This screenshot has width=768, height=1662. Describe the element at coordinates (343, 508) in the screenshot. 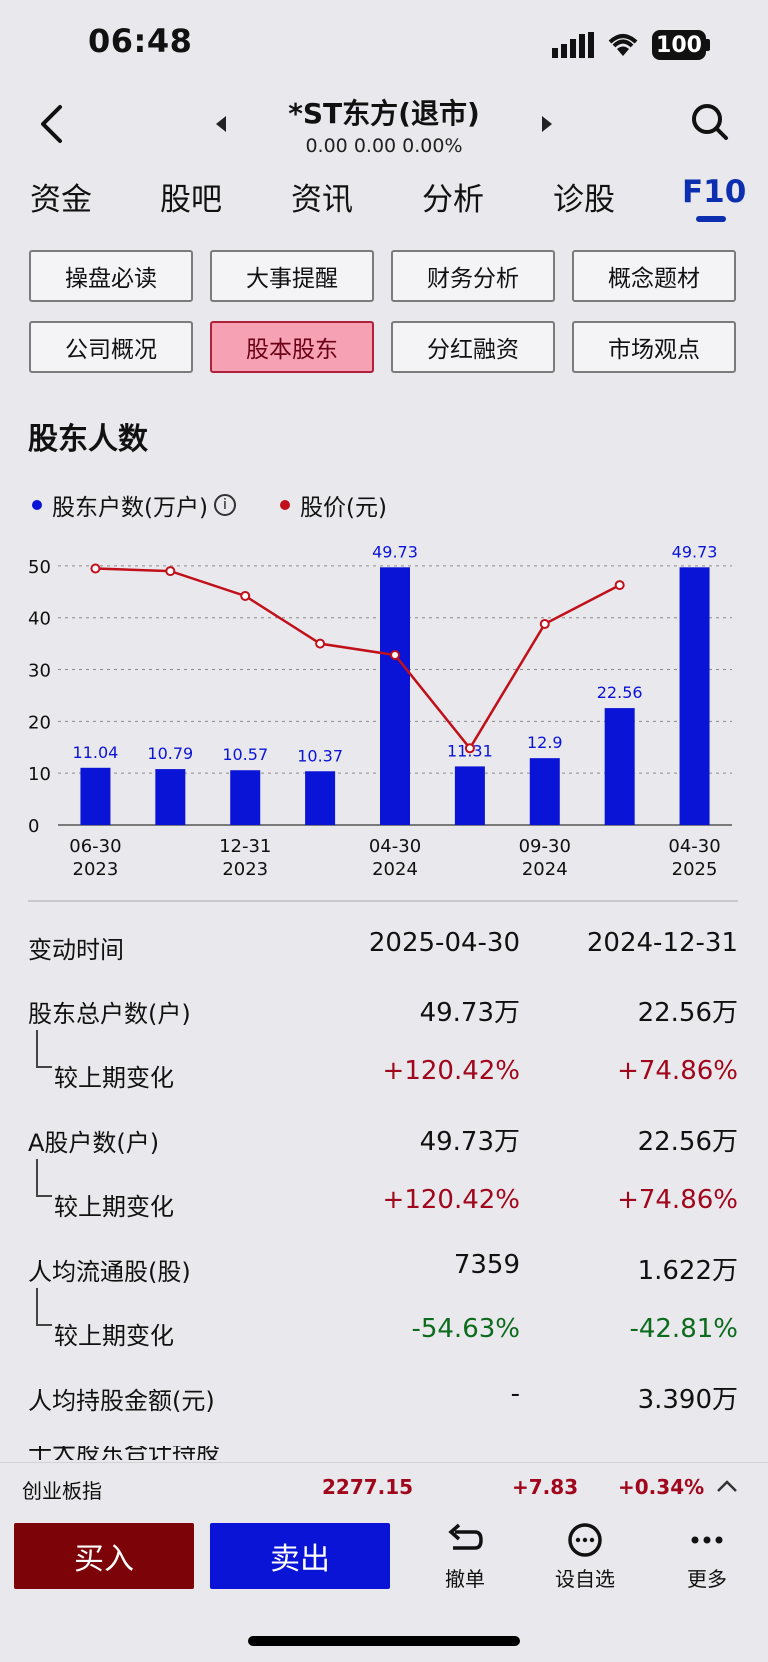

I see `legend-price-label: 股价(元)` at that location.